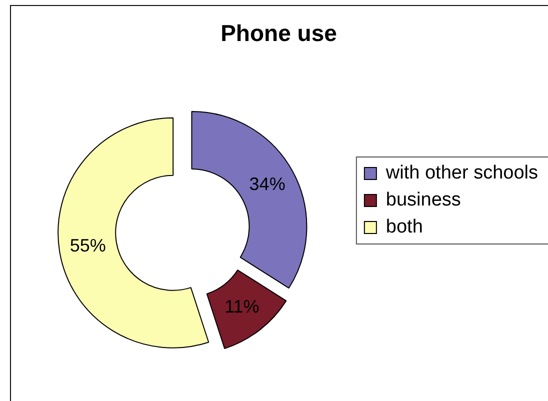 The width and height of the screenshot is (548, 401). Describe the element at coordinates (278, 33) in the screenshot. I see `chart-title: Phone use` at that location.